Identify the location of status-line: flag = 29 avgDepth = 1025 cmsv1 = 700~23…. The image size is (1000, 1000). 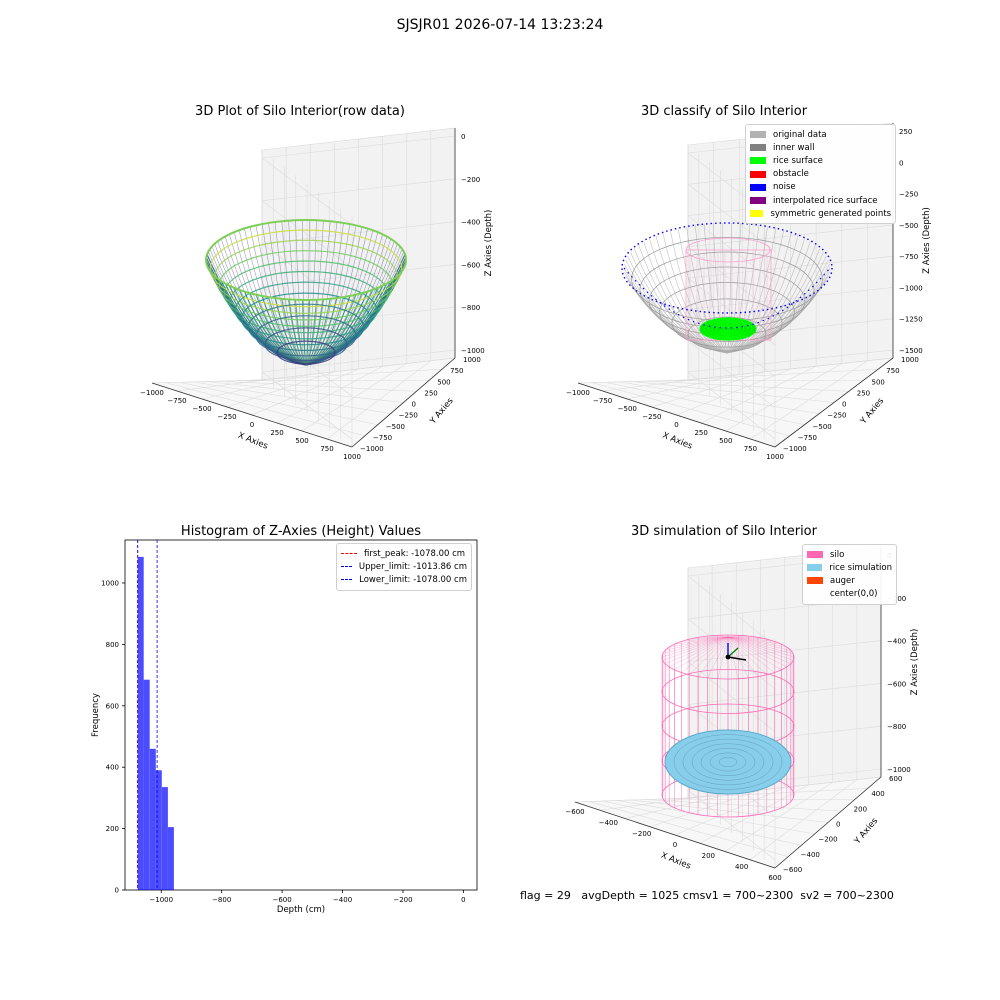
(707, 895).